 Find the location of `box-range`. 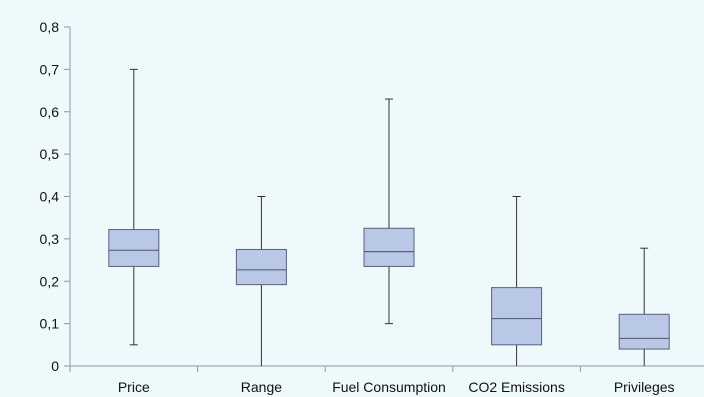

box-range is located at coordinates (261, 267).